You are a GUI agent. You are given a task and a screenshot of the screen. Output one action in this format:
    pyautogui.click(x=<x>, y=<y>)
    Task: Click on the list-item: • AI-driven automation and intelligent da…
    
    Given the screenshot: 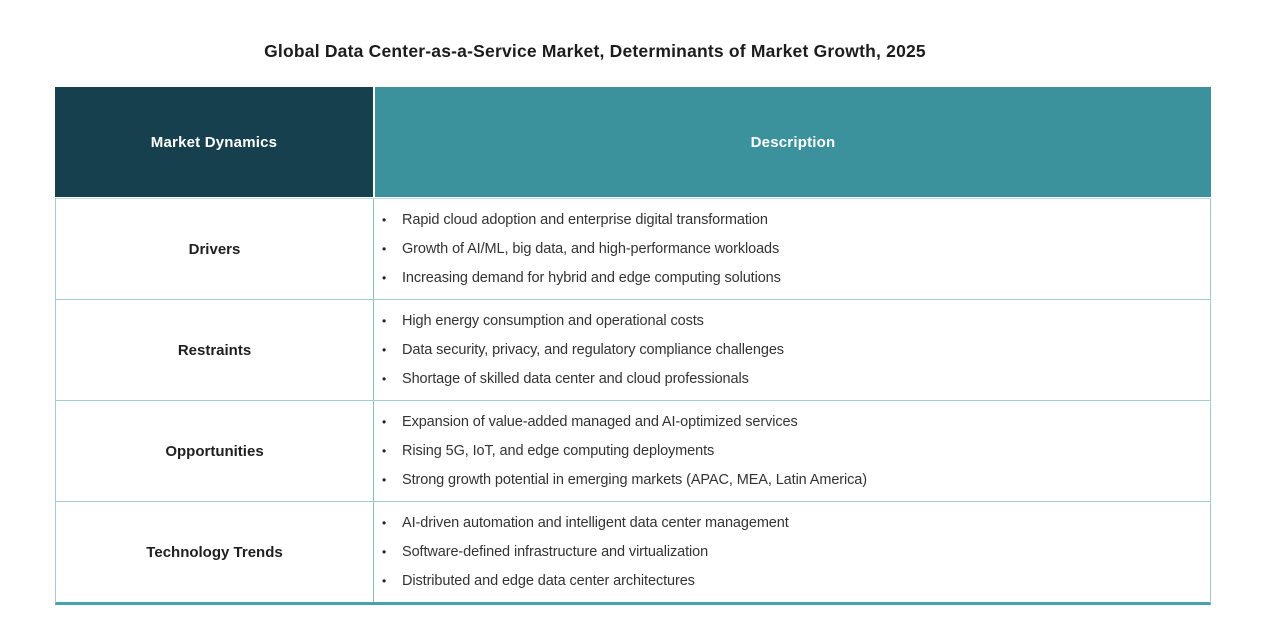 What is the action you would take?
    pyautogui.click(x=789, y=523)
    